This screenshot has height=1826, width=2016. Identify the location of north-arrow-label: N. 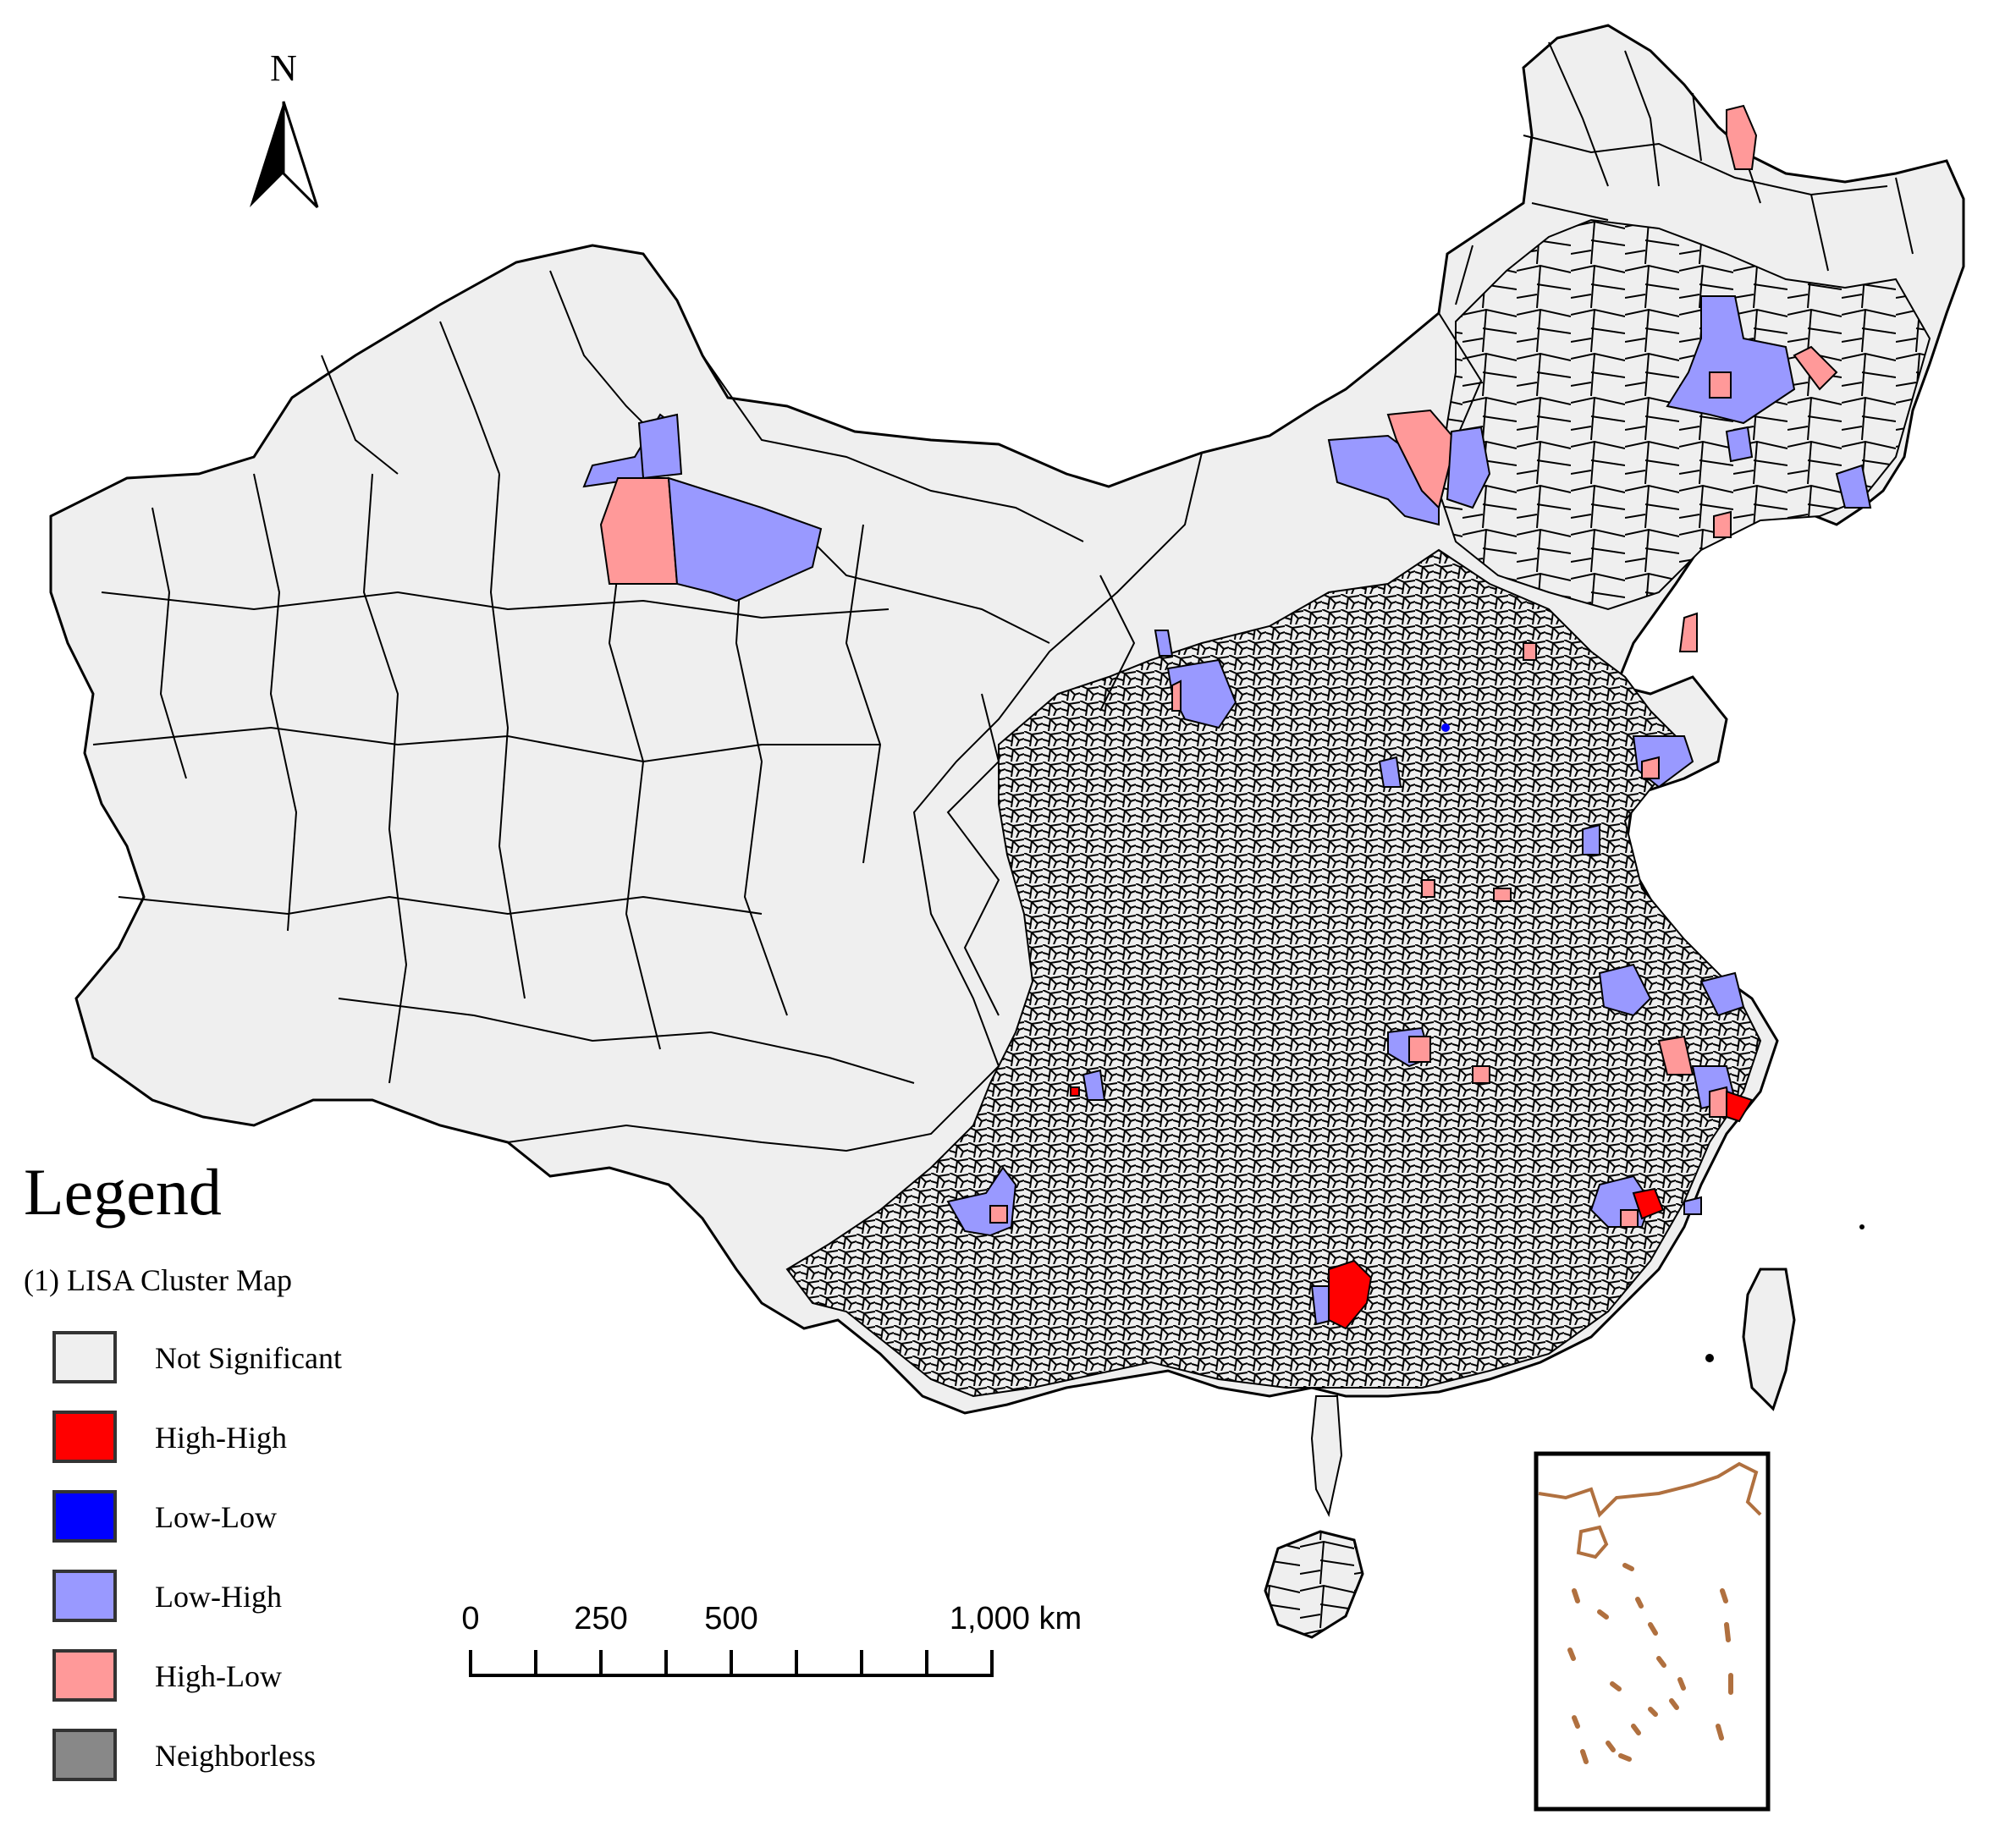
(283, 68).